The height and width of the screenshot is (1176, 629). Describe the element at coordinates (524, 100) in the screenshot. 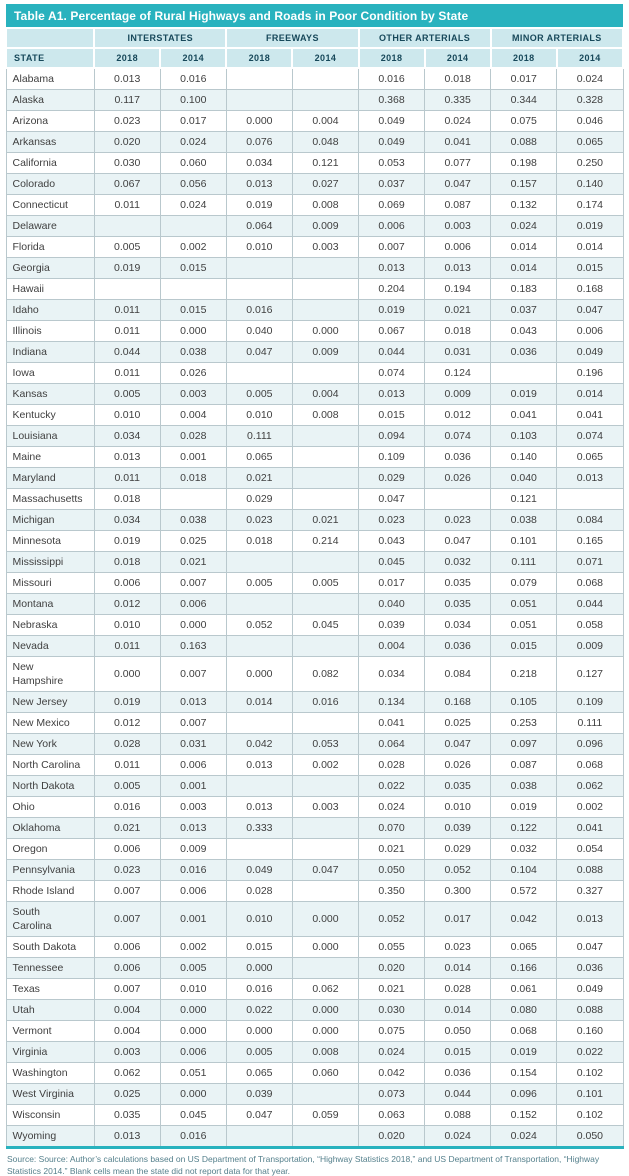

I see `value-cell: 0.344` at that location.